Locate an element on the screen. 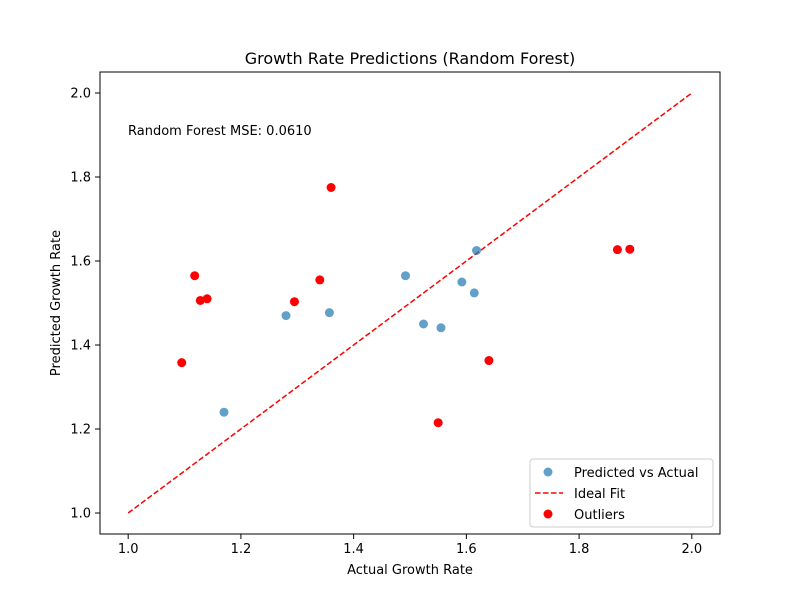  y-tick-label: 1.0 is located at coordinates (80, 514).